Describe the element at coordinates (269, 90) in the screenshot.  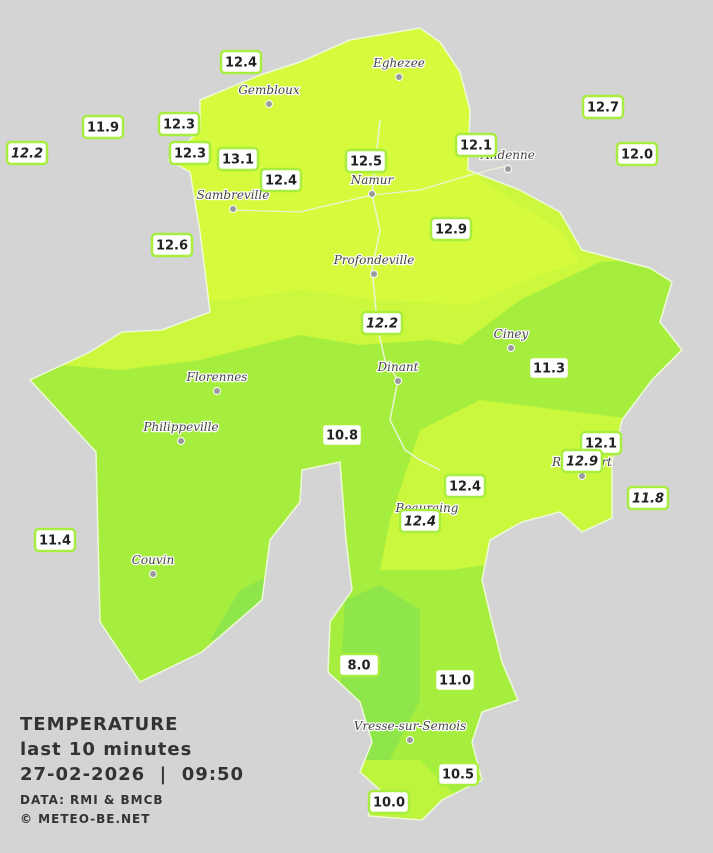
I see `city-label: Gembloux` at that location.